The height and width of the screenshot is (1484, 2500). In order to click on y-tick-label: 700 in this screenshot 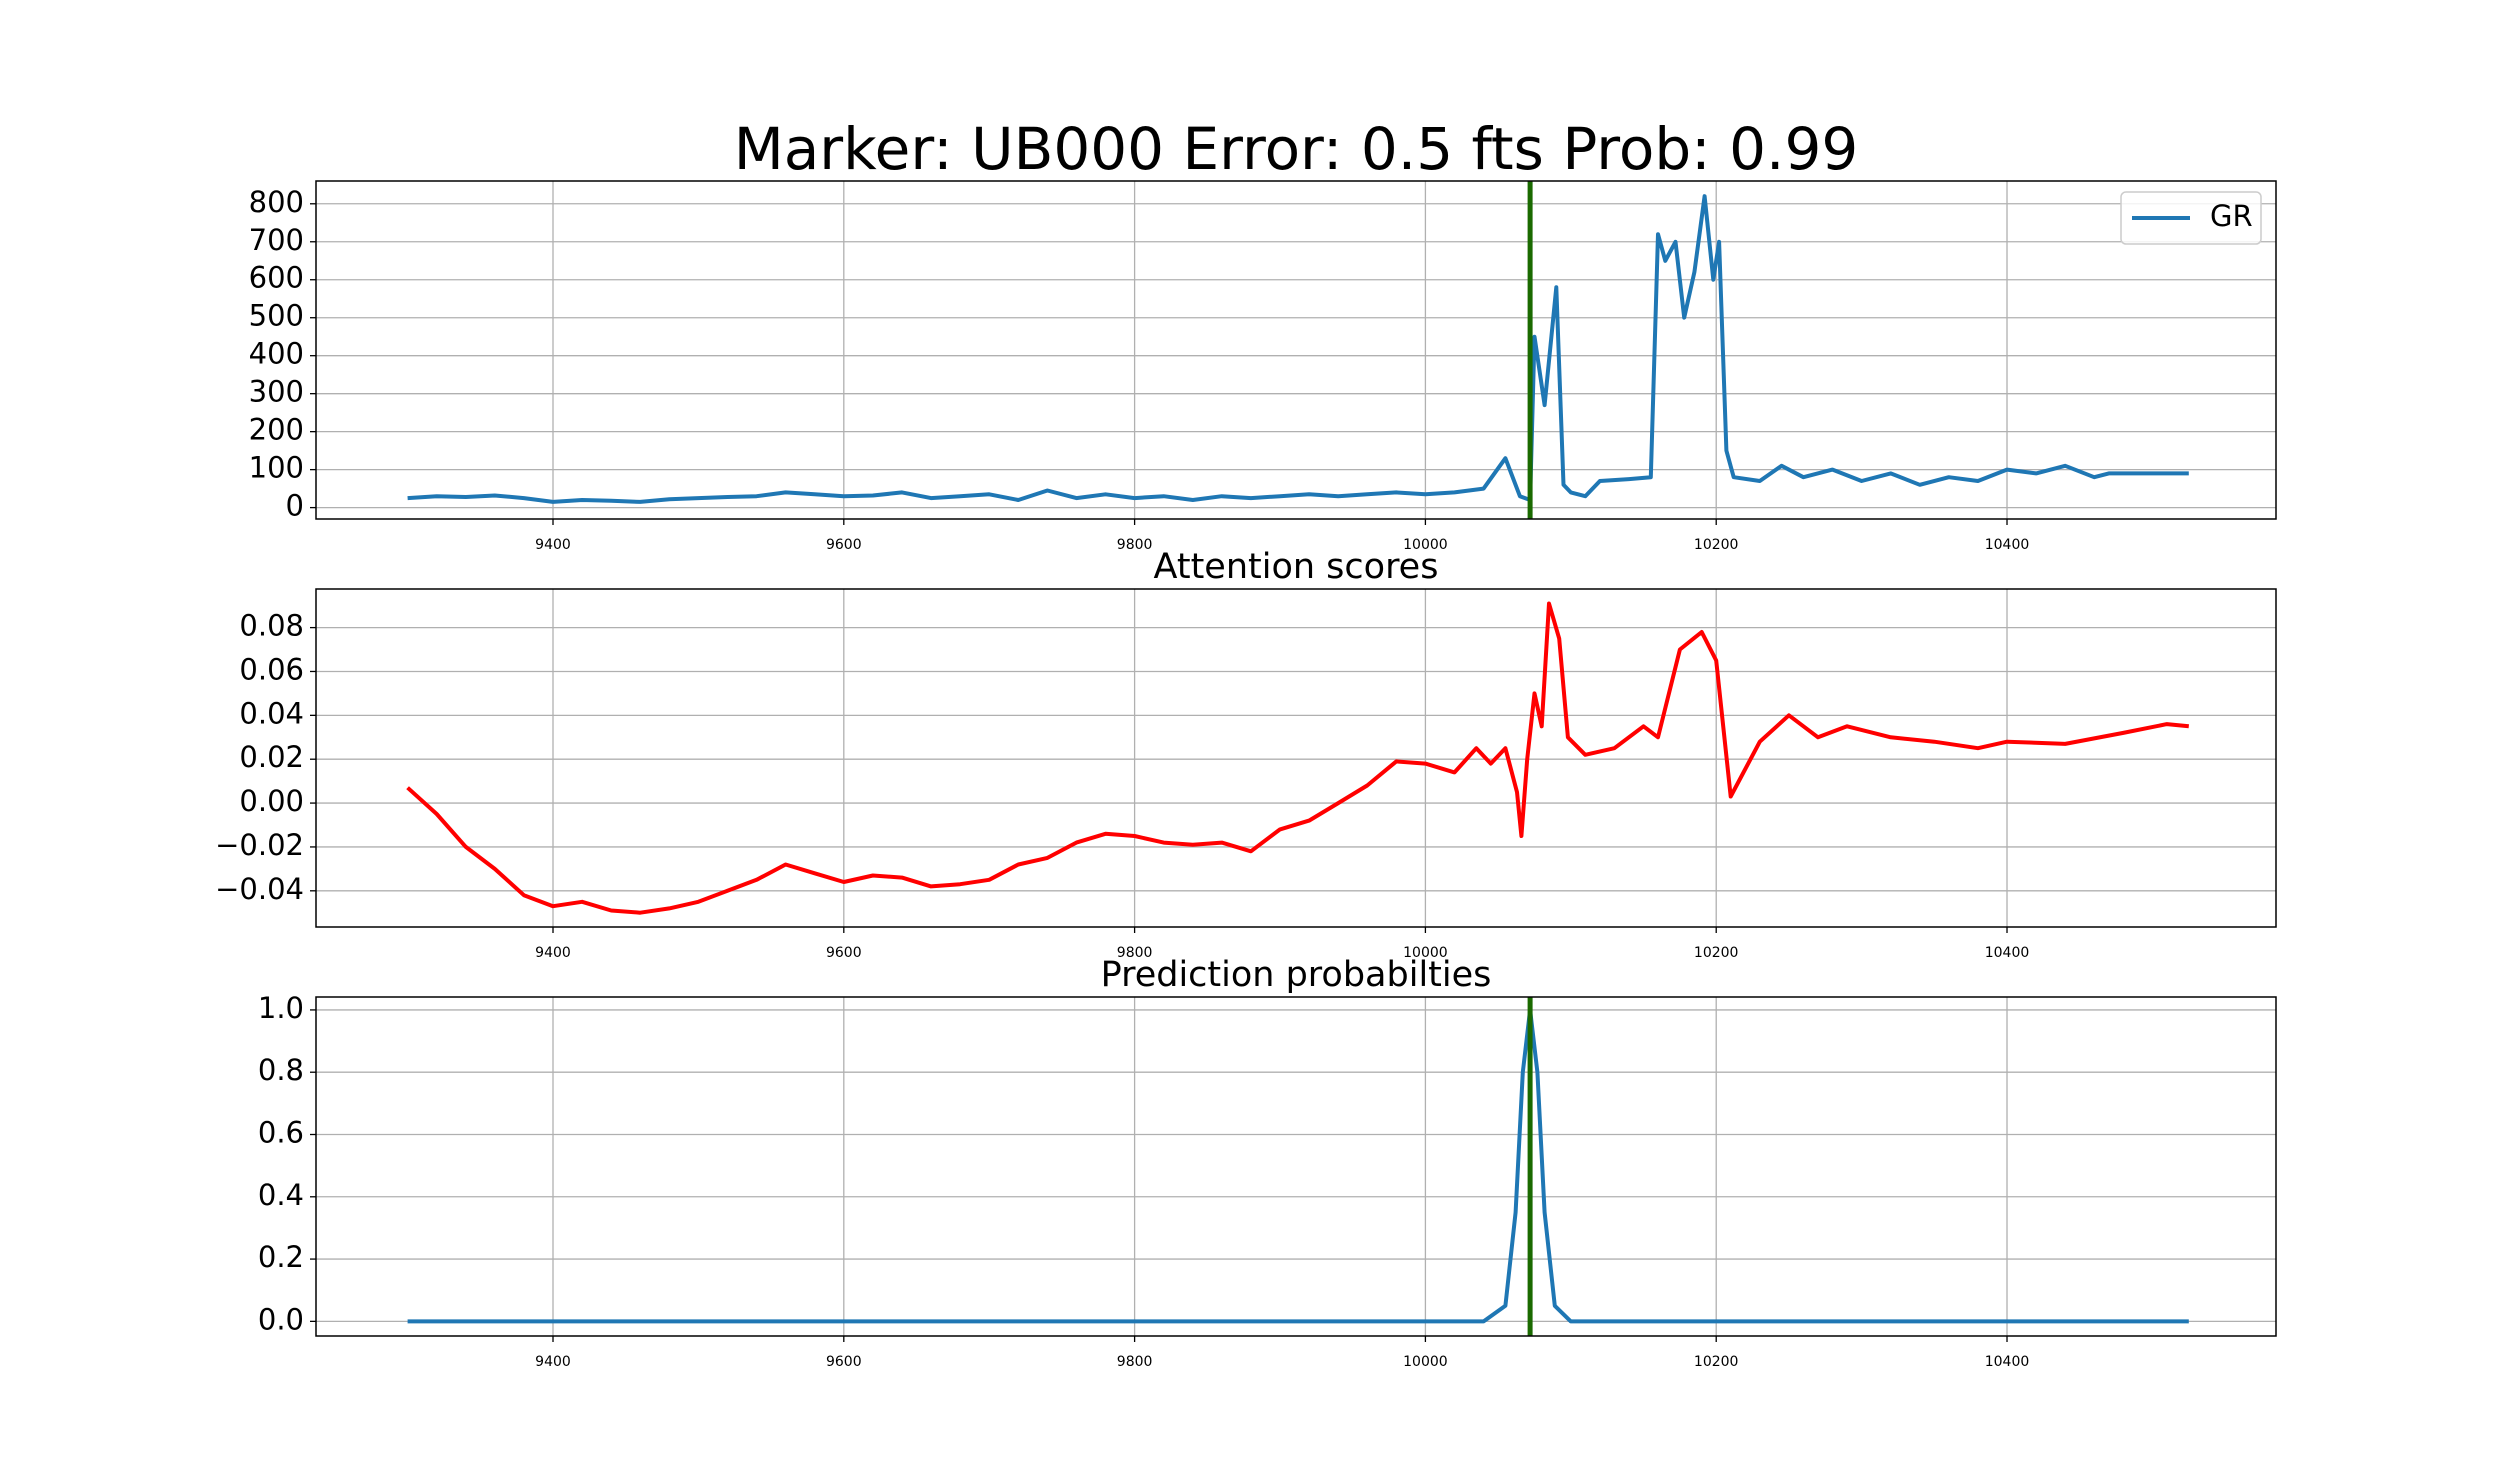, I will do `click(276, 240)`.